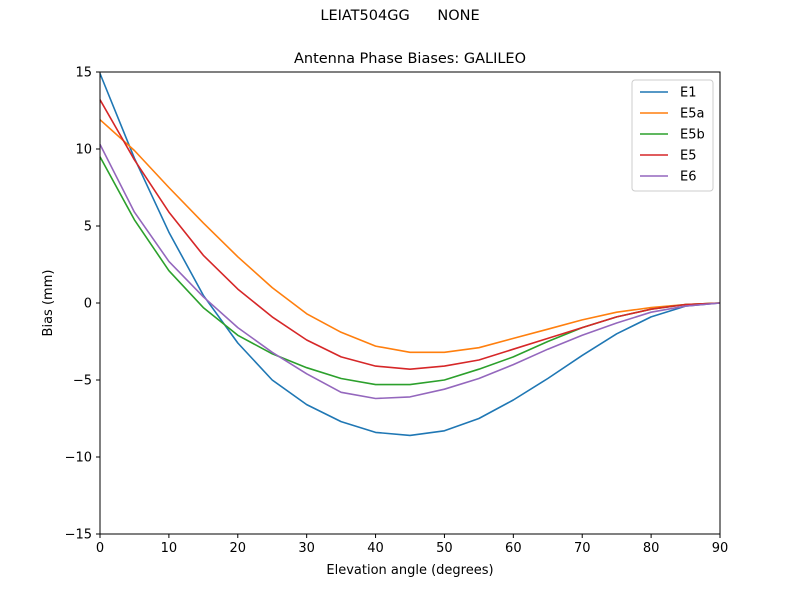  I want to click on x-tick-label: 0, so click(100, 548).